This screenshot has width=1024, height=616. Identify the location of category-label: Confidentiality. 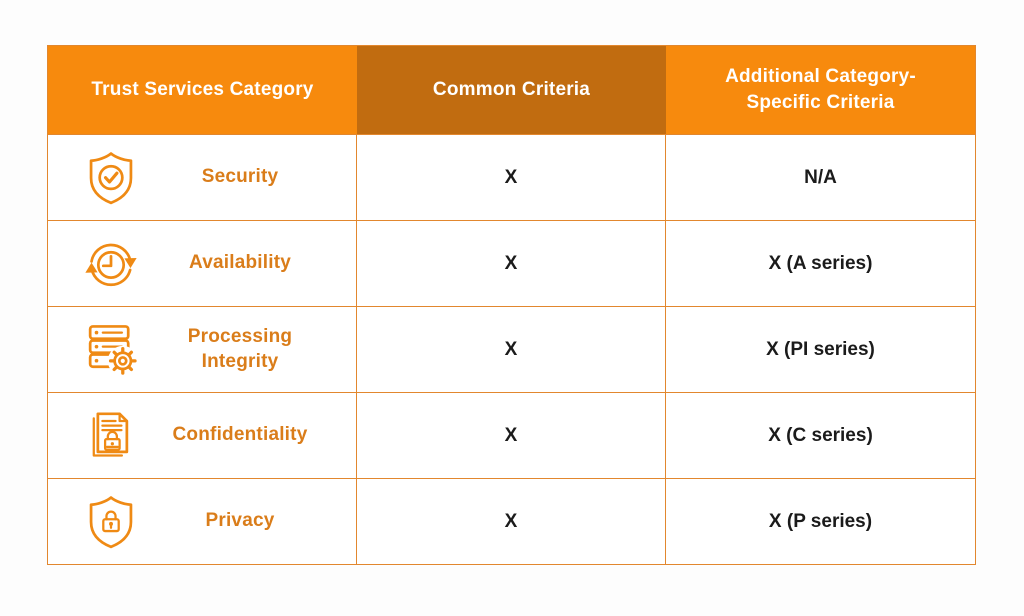
(240, 435).